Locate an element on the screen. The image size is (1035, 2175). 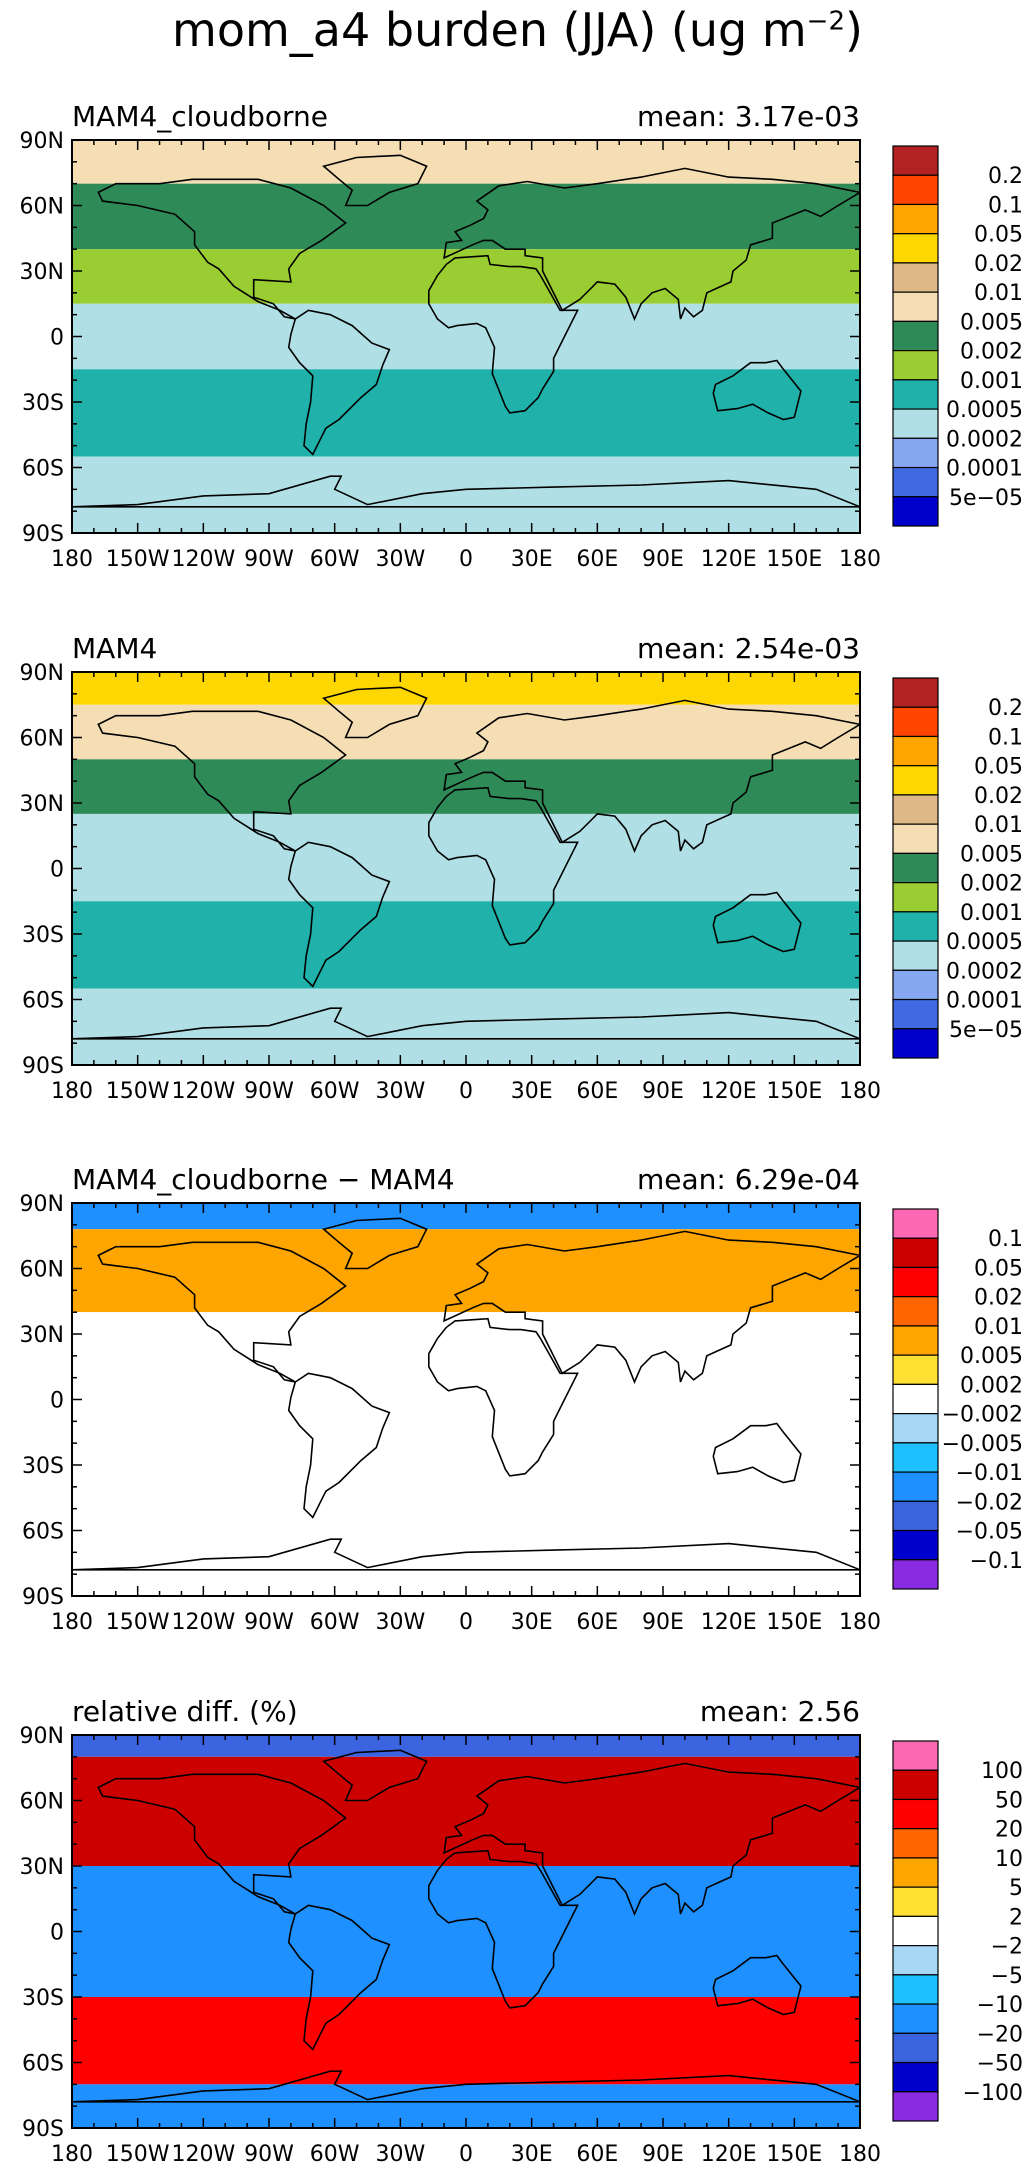
mean-value: mean: 3.17e-03 is located at coordinates (748, 116).